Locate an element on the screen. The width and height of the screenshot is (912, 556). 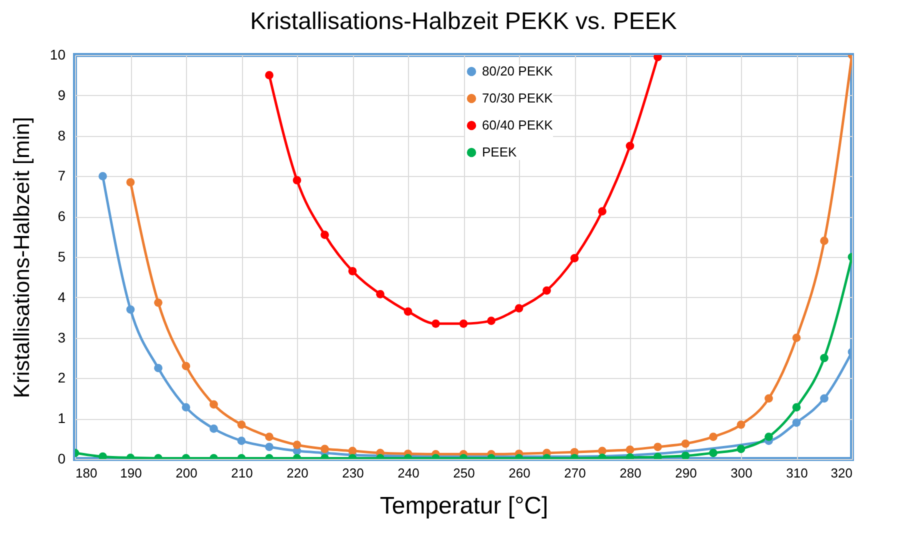
x-tick-label: 310 is located at coordinates (797, 473).